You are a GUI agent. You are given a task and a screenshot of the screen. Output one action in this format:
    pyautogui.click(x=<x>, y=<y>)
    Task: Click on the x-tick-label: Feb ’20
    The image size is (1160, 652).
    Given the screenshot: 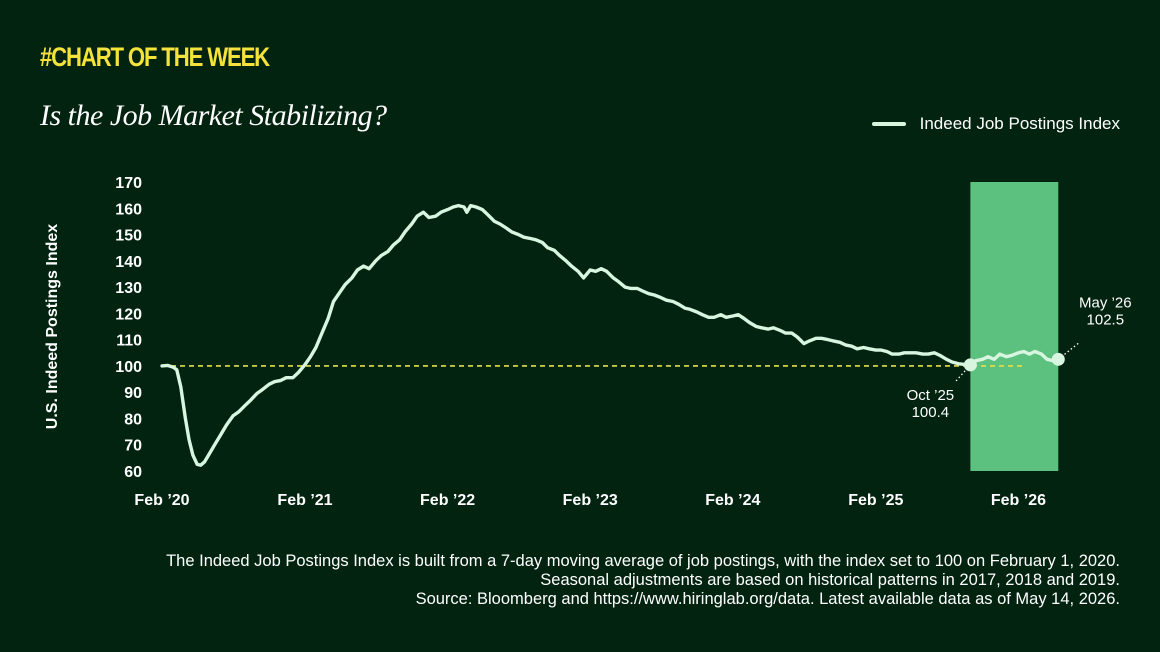 What is the action you would take?
    pyautogui.click(x=161, y=500)
    